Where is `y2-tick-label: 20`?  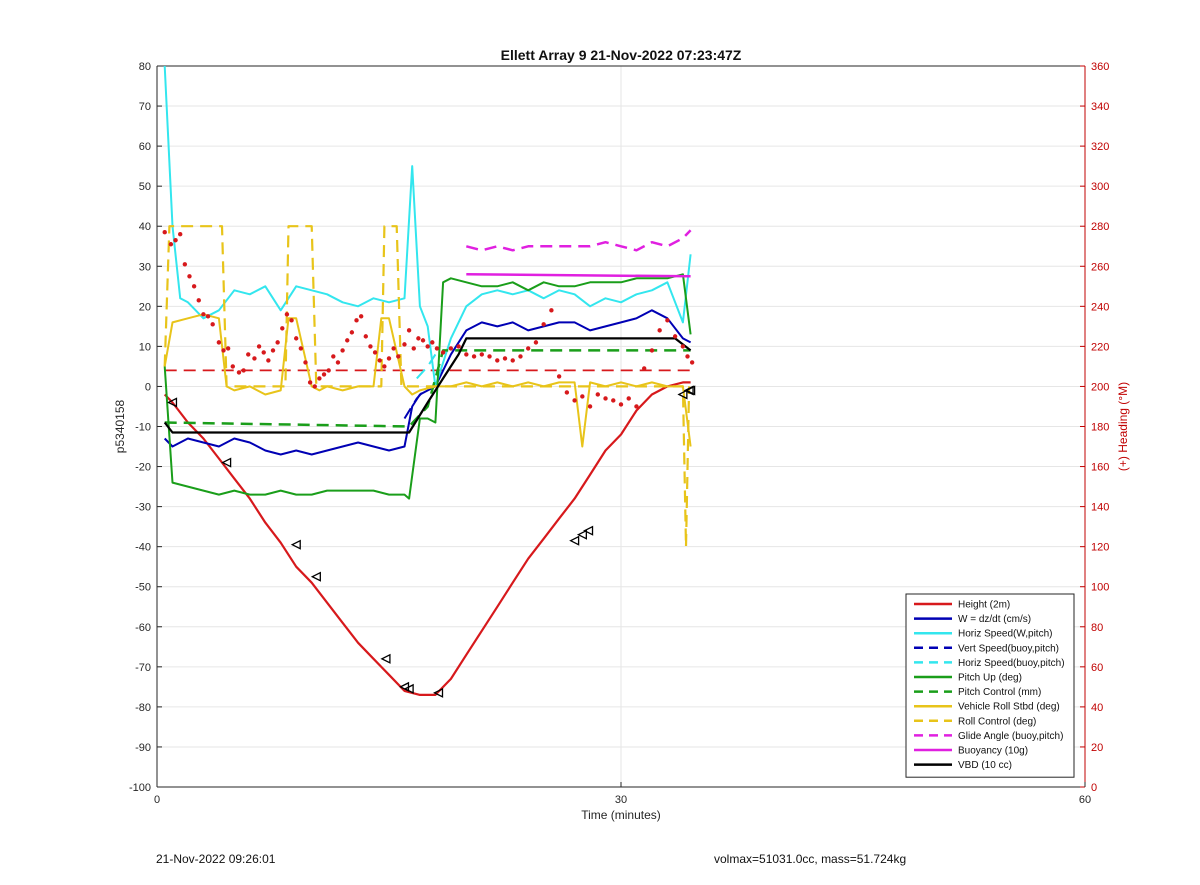 y2-tick-label: 20 is located at coordinates (1097, 748).